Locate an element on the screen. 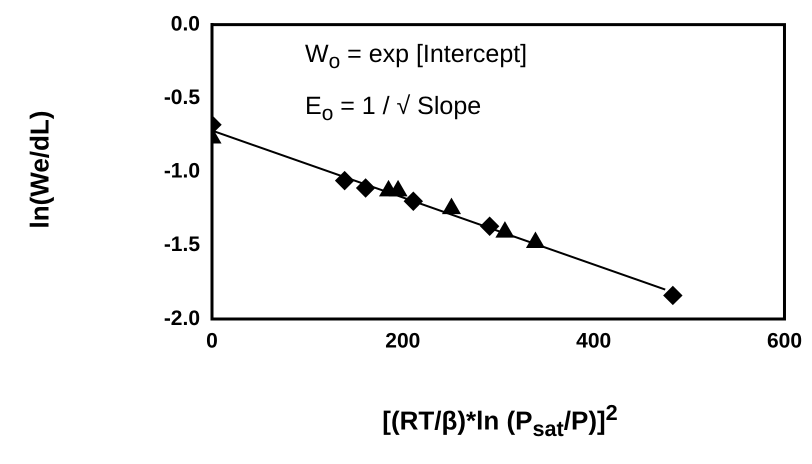 This screenshot has width=812, height=464. y-axis-title: ln(We/dL) is located at coordinates (40, 169).